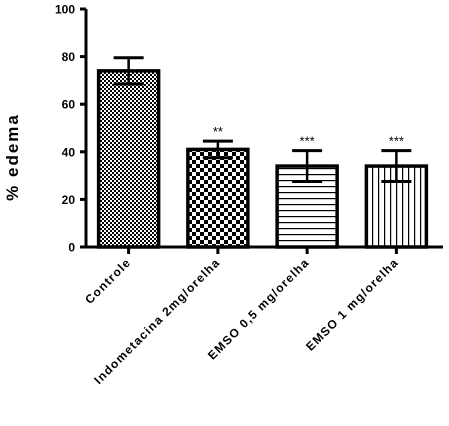 The image size is (449, 426). Describe the element at coordinates (108, 281) in the screenshot. I see `x-tick-label: Controle` at that location.